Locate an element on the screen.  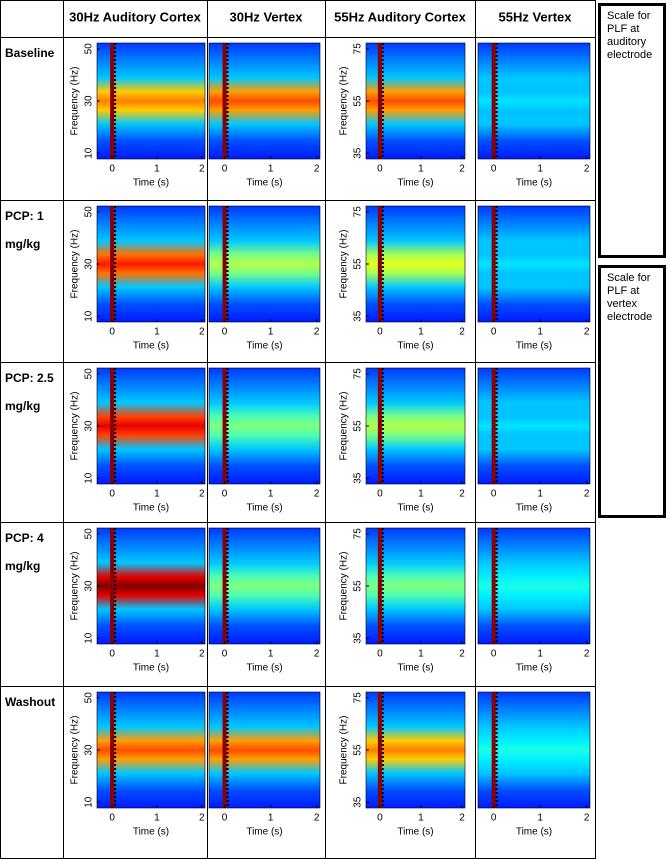
column-header: 30Hz Auditory Cortex is located at coordinates (135, 16).